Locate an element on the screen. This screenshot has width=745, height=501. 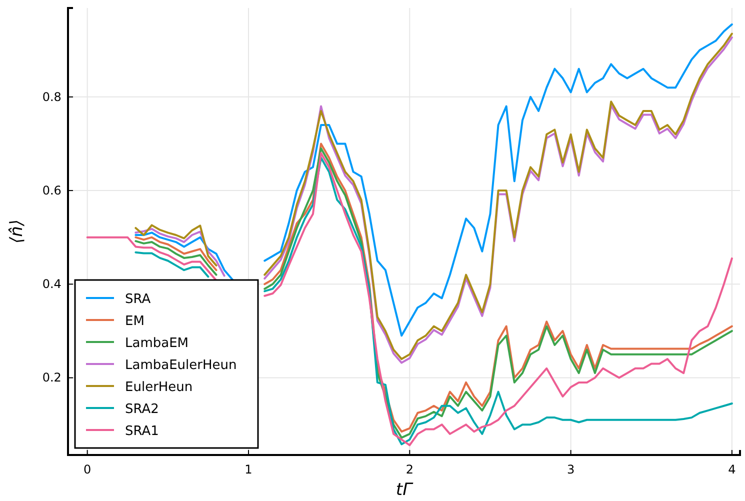
legend-label: LambaEulerHeun is located at coordinates (181, 365).